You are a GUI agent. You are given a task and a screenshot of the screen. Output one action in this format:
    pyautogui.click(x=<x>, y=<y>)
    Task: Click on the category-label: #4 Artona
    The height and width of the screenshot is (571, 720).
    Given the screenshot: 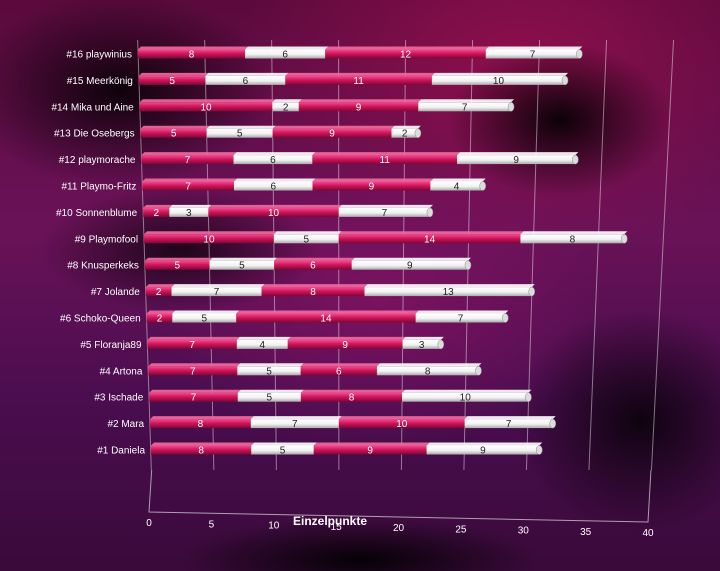 What is the action you would take?
    pyautogui.click(x=121, y=371)
    